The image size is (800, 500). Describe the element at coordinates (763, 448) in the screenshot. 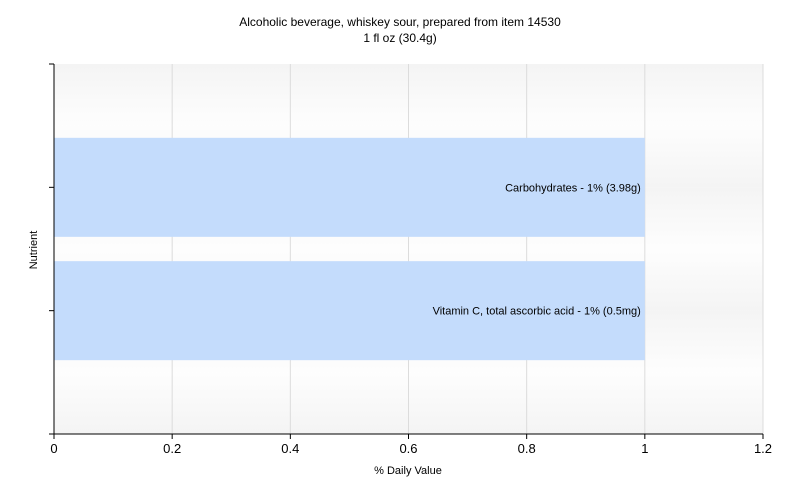

I see `x-tick-label: 1.2` at that location.